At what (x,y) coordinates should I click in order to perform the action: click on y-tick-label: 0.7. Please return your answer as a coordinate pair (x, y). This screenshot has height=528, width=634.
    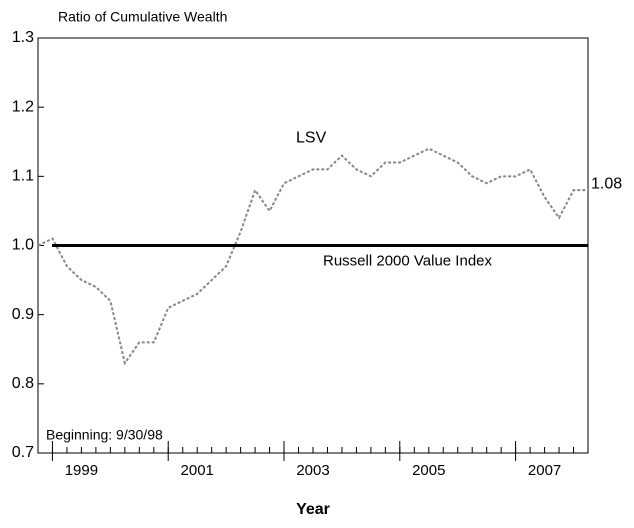
    Looking at the image, I should click on (23, 452).